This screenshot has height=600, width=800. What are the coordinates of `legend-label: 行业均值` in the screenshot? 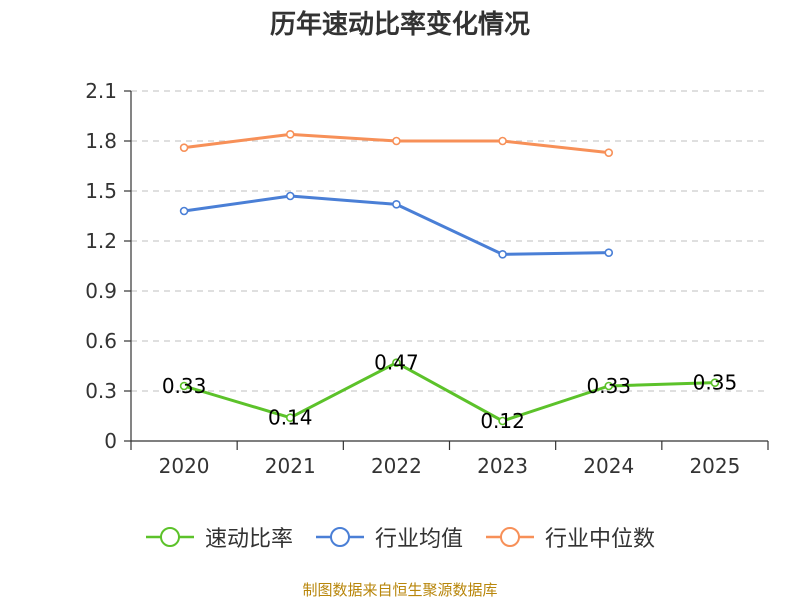 It's located at (418, 539).